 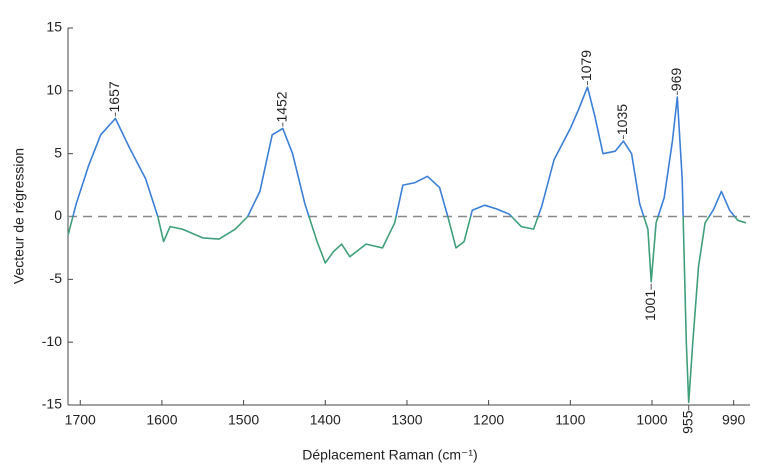 What do you see at coordinates (687, 422) in the screenshot?
I see `annotation: 955` at bounding box center [687, 422].